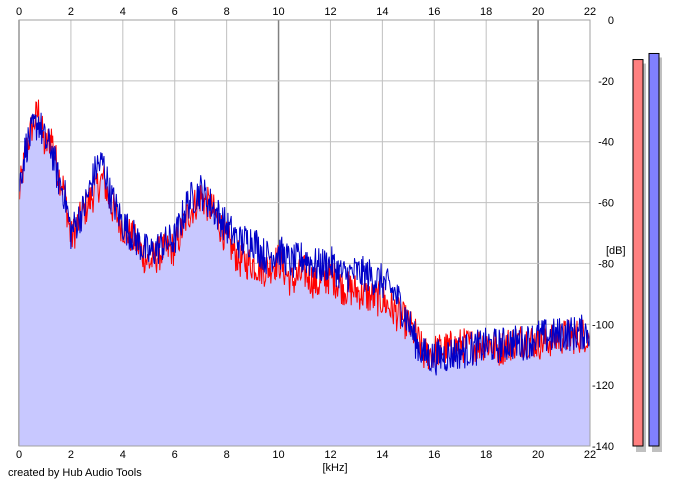 Image resolution: width=673 pixels, height=486 pixels. Describe the element at coordinates (330, 12) in the screenshot. I see `x-tick-label-top: 12` at that location.